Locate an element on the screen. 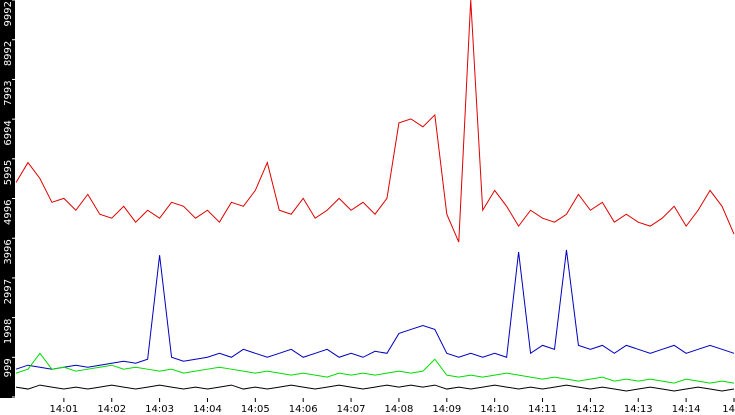 The width and height of the screenshot is (735, 415). x-tick-label: 14:09 is located at coordinates (446, 409).